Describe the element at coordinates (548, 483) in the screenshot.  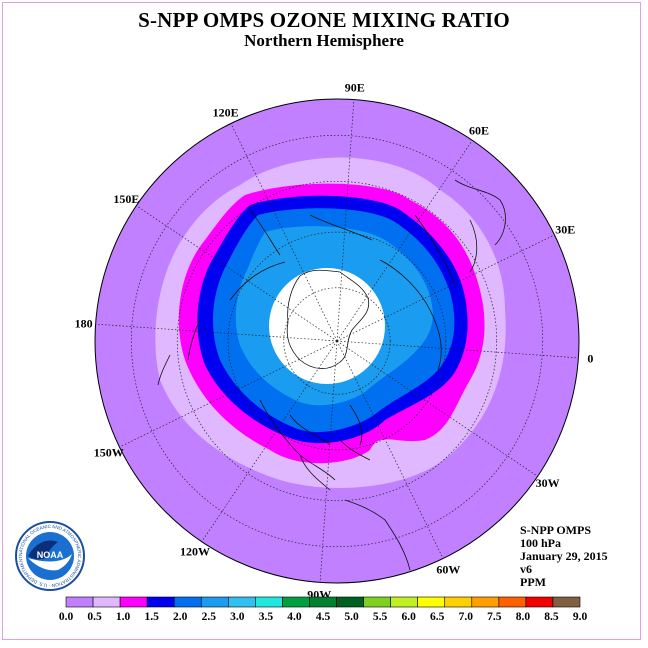
I see `longitude-label: 30W` at that location.